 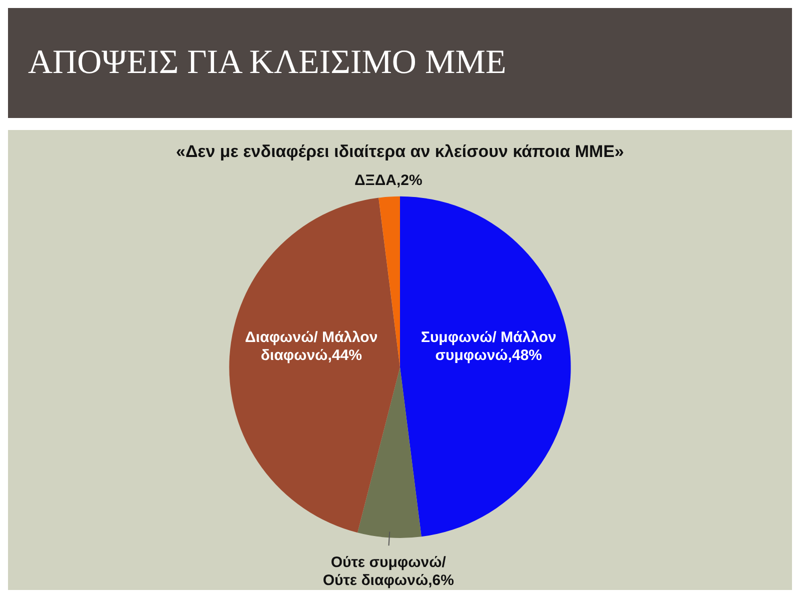 I want to click on slice-label: ΔΞΔΑ,2%, so click(x=388, y=180).